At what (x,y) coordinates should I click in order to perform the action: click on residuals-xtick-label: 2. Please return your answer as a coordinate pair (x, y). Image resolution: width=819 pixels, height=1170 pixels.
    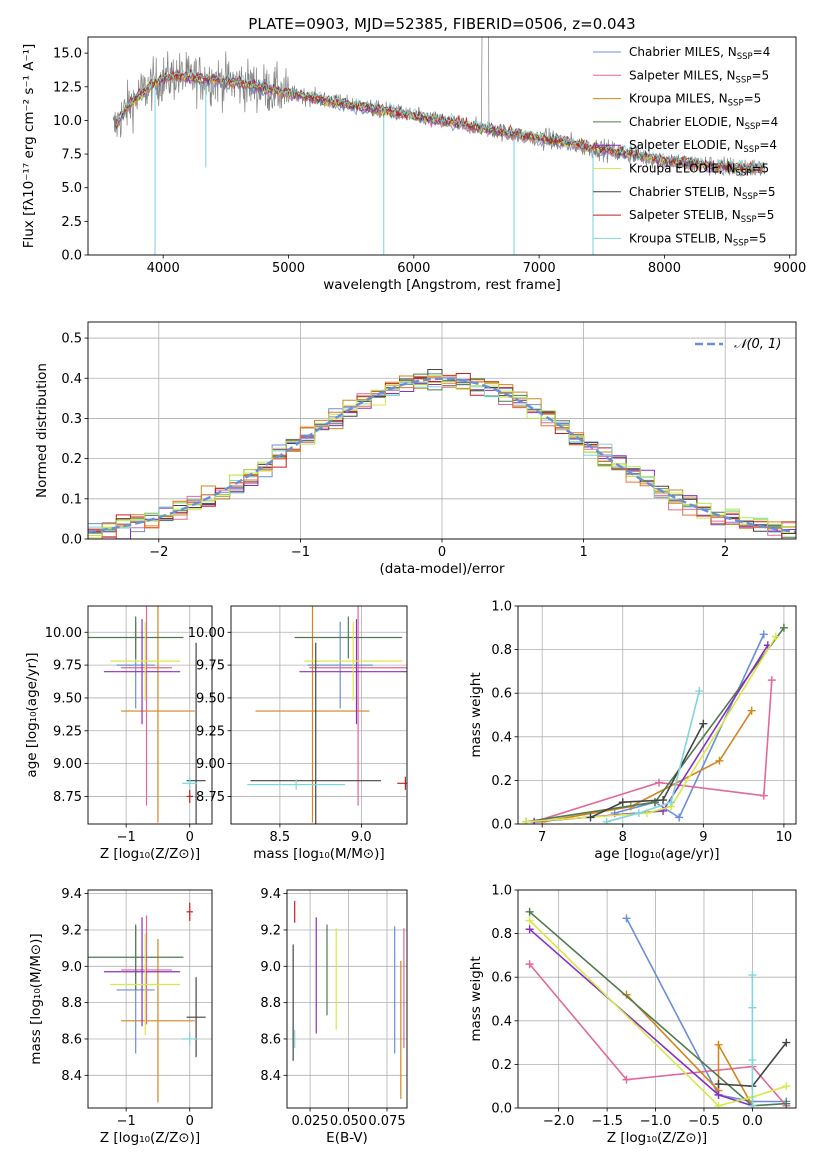
    Looking at the image, I should click on (725, 552).